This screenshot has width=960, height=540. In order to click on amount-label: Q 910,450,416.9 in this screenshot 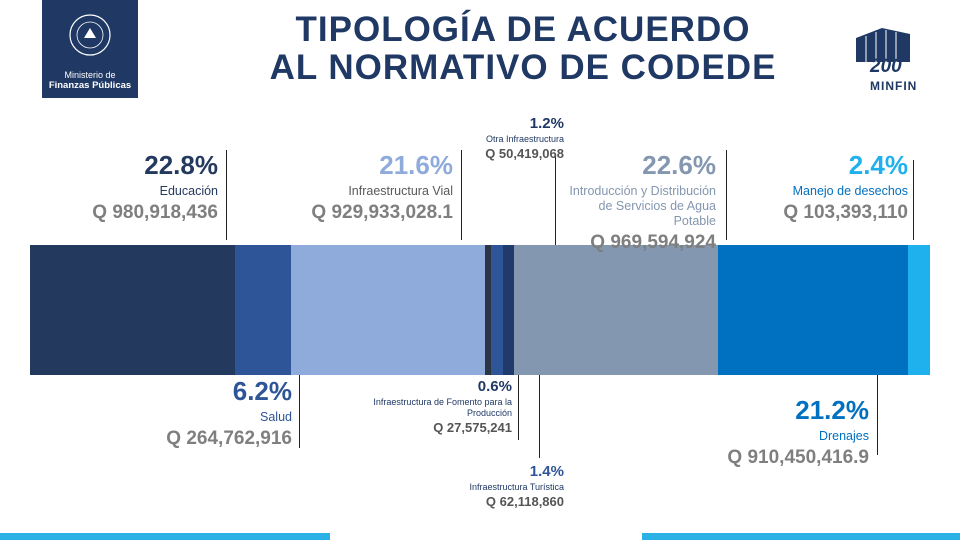, I will do `click(798, 457)`.